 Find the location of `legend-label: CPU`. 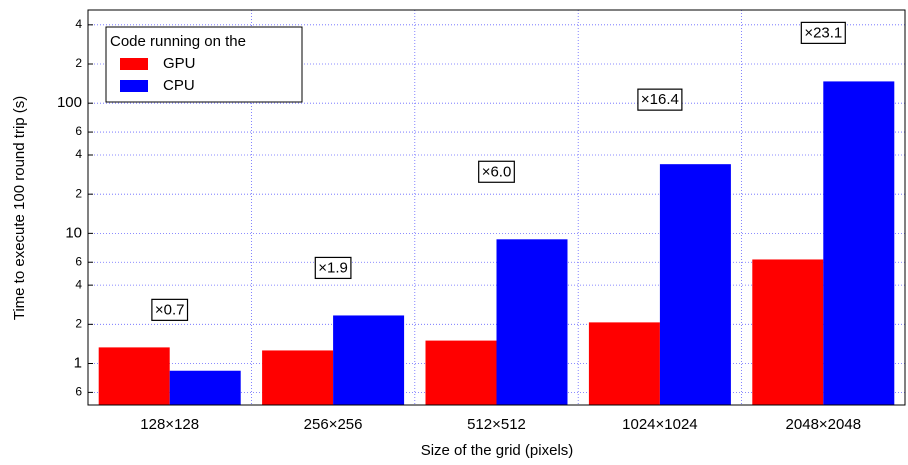

legend-label: CPU is located at coordinates (179, 85).